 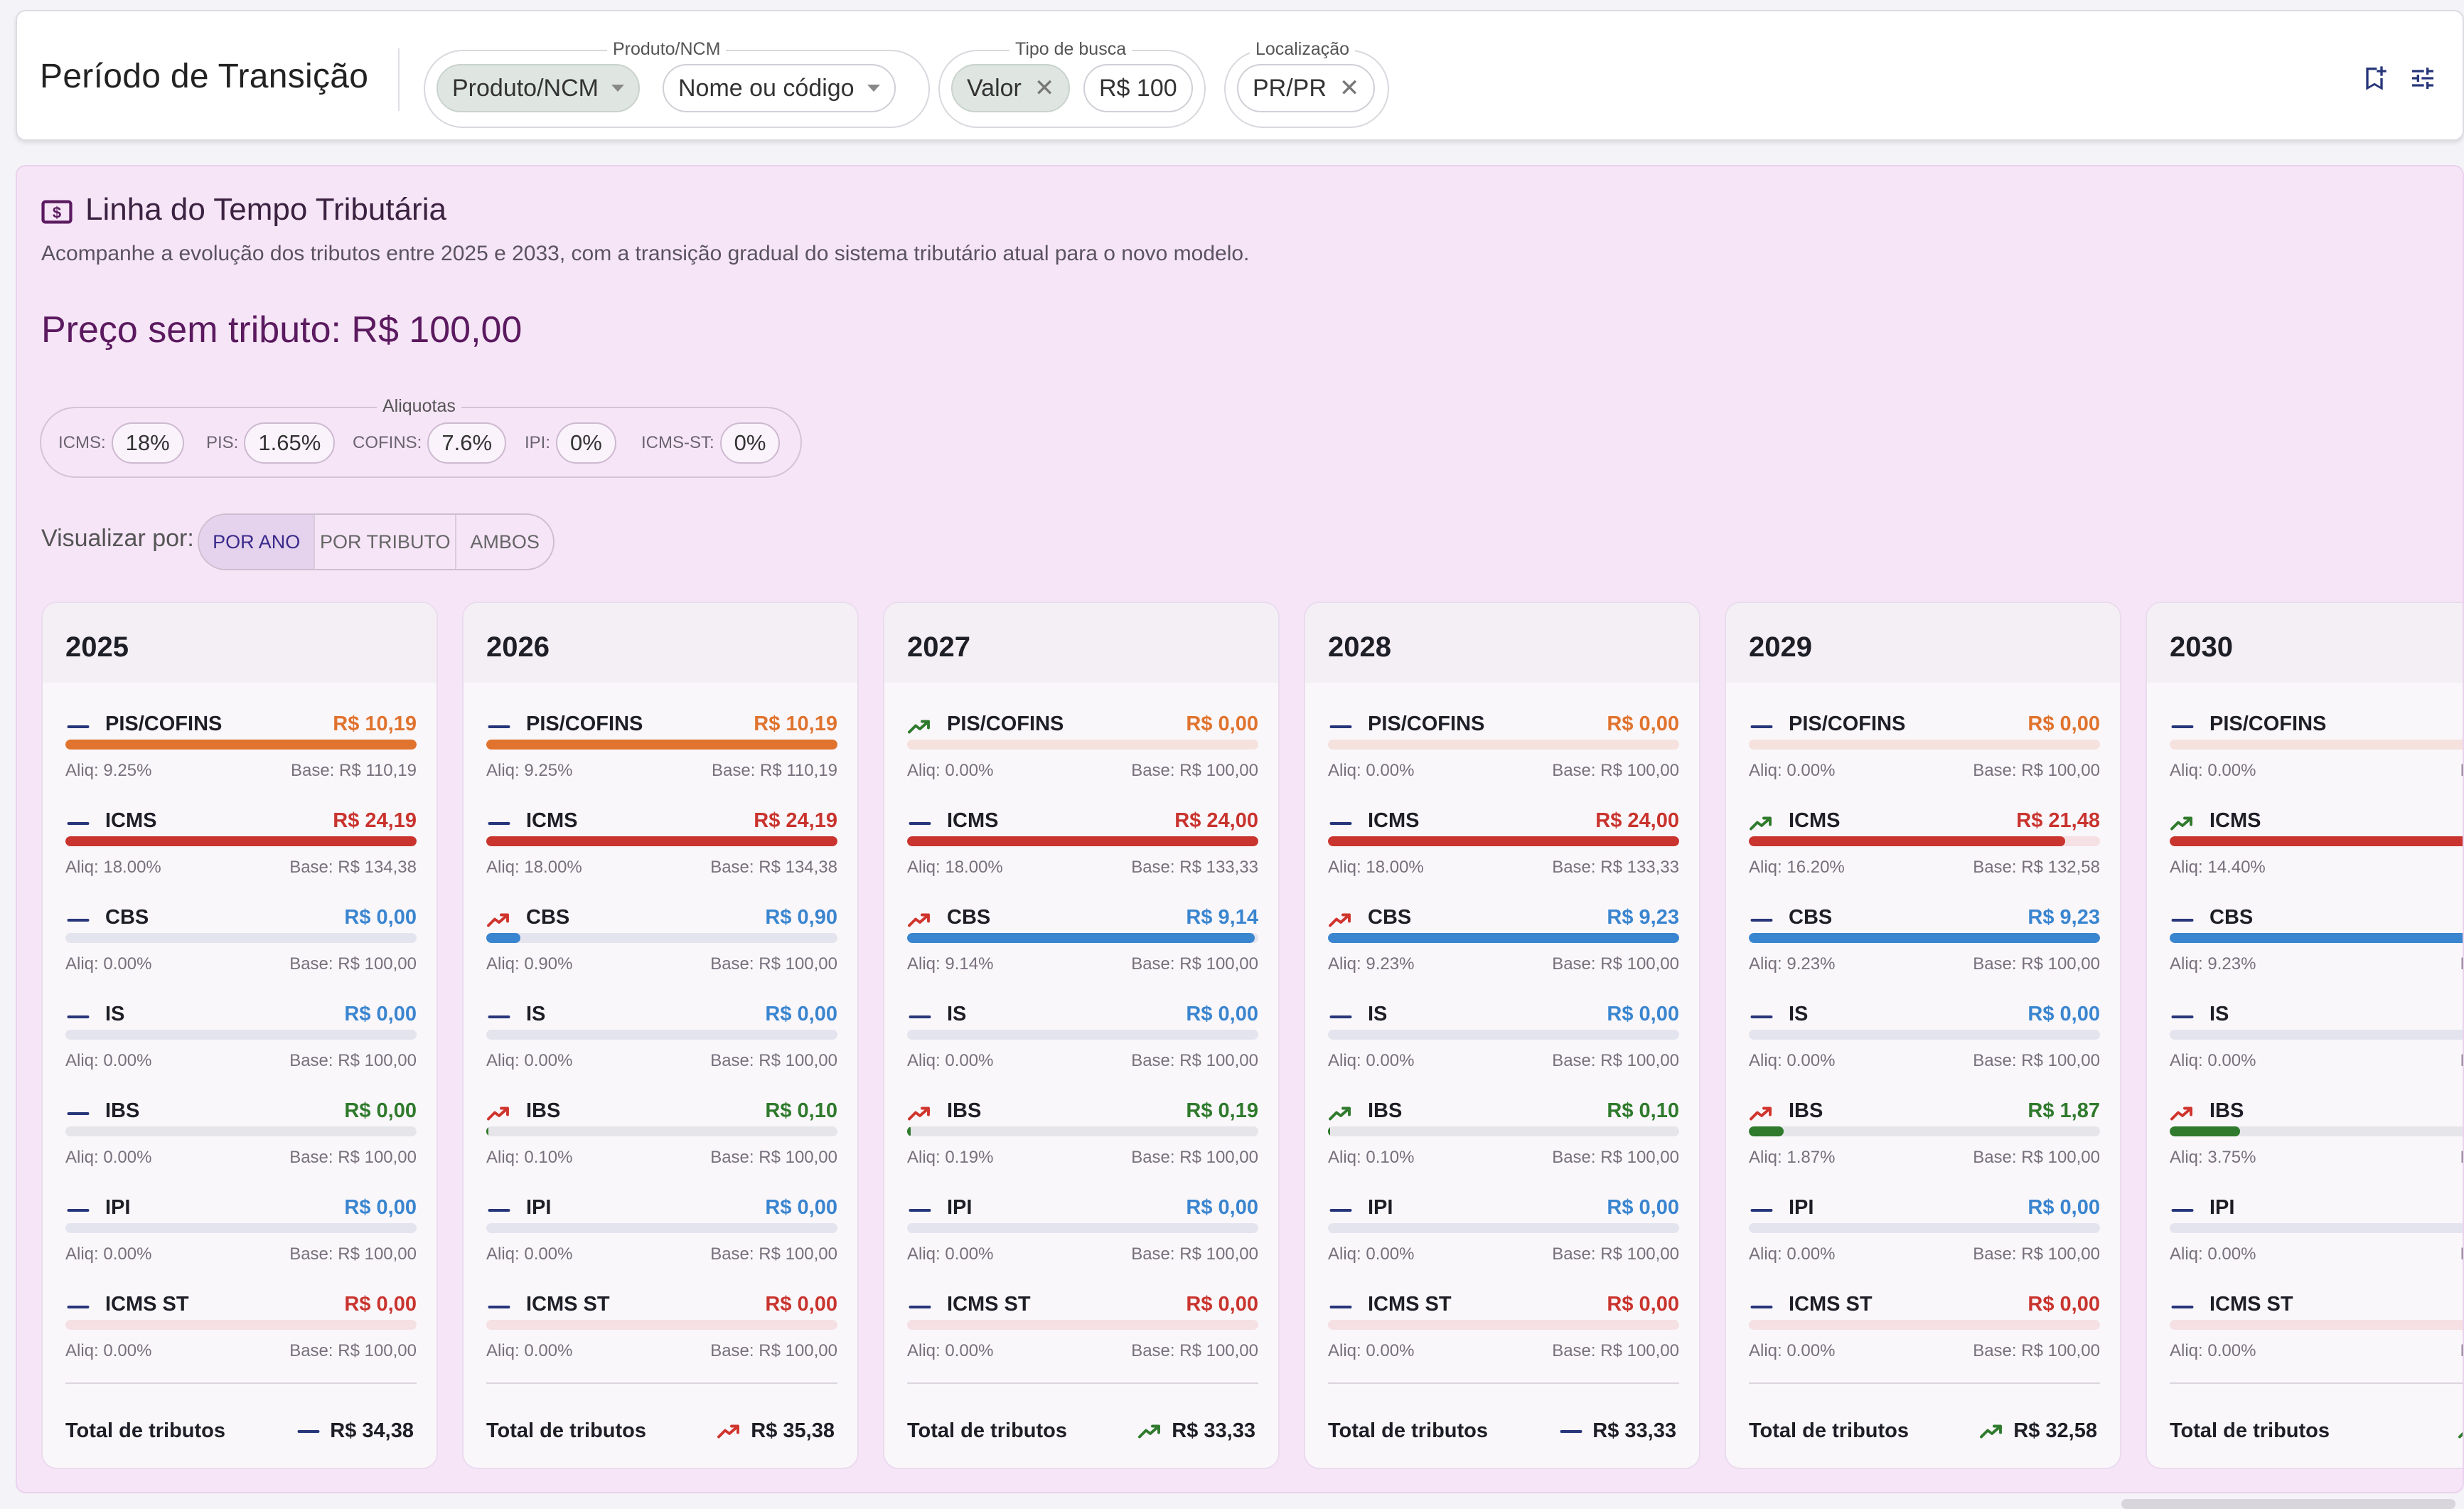 I want to click on divider, so click(x=2316, y=1383).